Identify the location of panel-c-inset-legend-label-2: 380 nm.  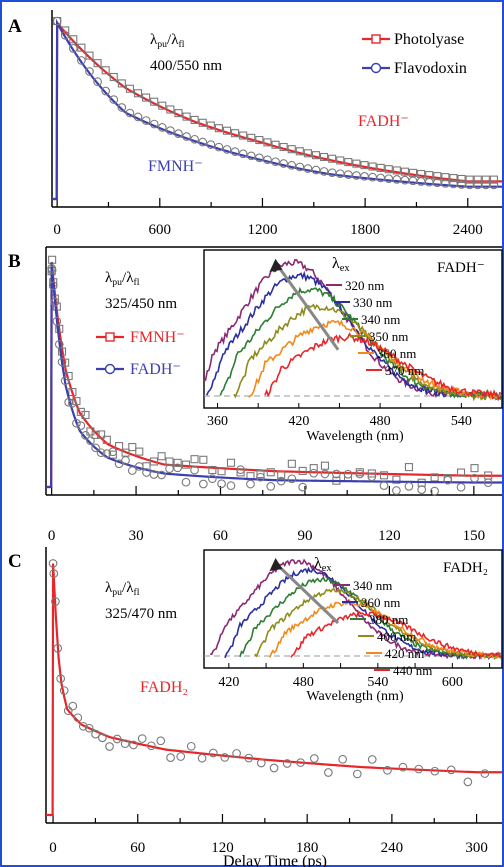
(388, 619).